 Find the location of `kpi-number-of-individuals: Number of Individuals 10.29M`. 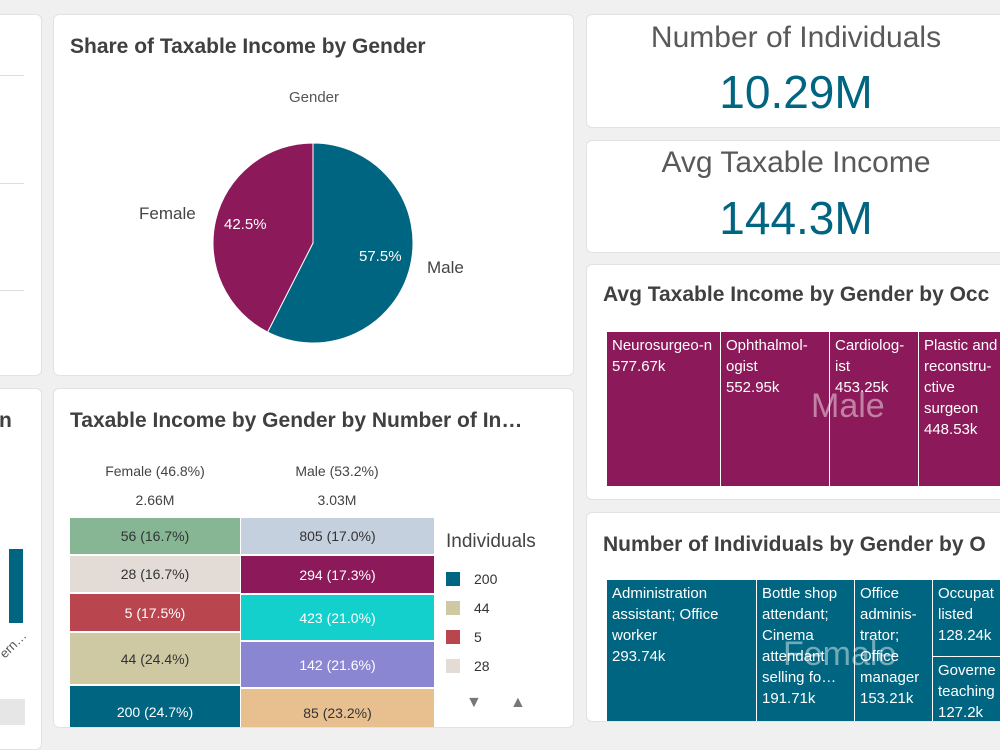

kpi-number-of-individuals: Number of Individuals 10.29M is located at coordinates (793, 71).